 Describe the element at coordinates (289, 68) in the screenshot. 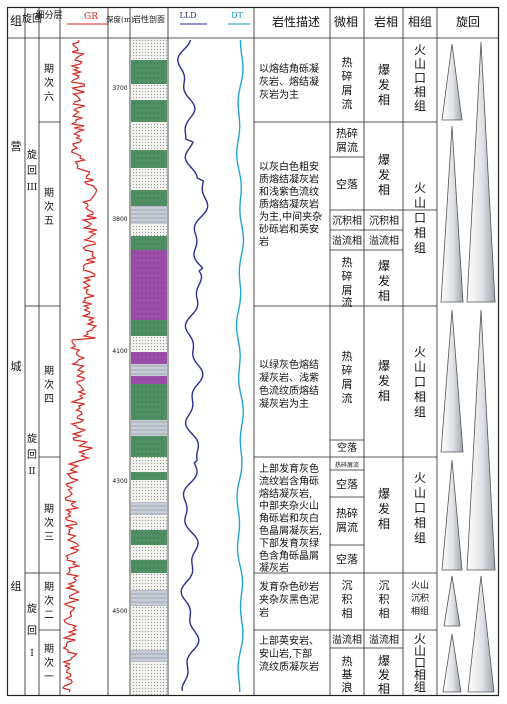

I see `description-line: 以熔结角砾凝` at that location.